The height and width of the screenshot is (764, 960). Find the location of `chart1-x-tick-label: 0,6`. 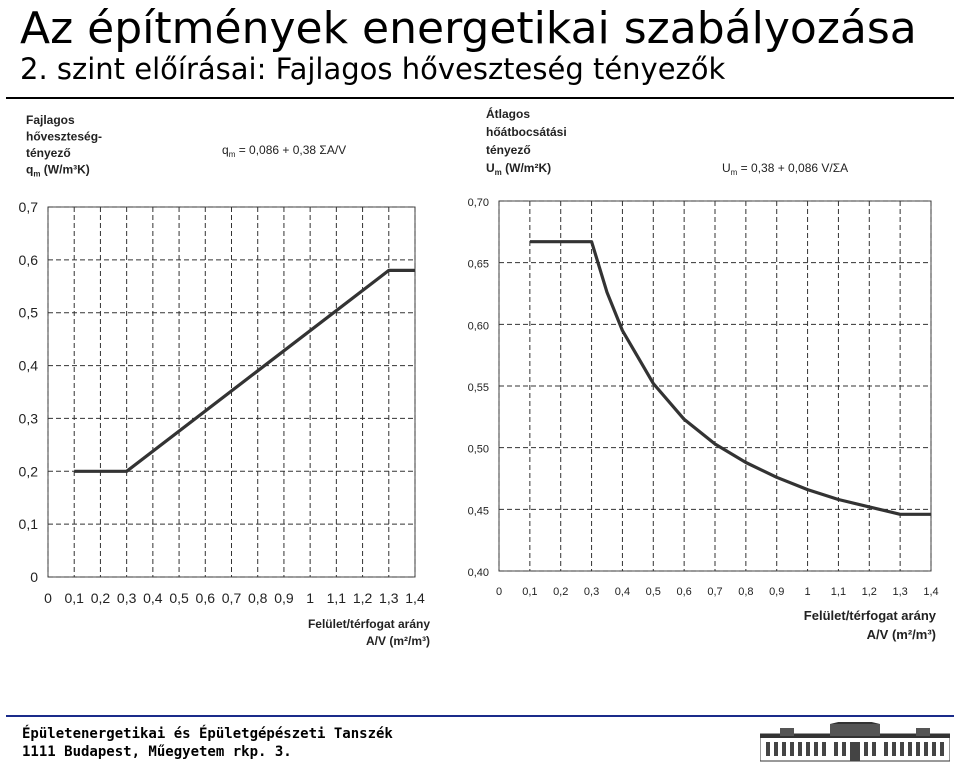

chart1-x-tick-label: 0,6 is located at coordinates (206, 598).